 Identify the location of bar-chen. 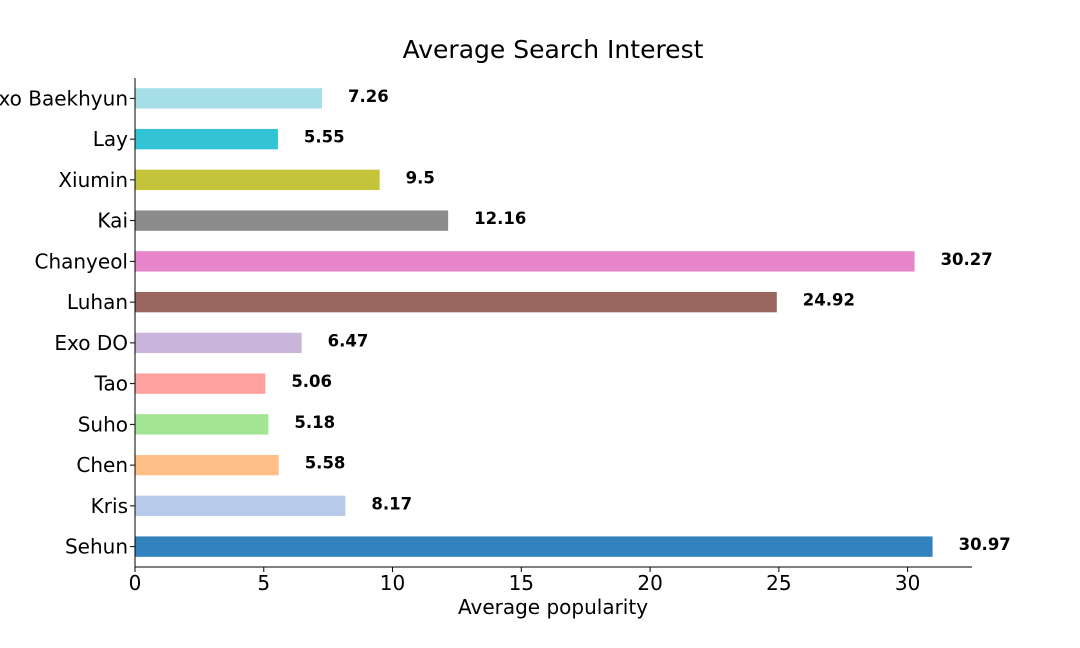
(207, 465).